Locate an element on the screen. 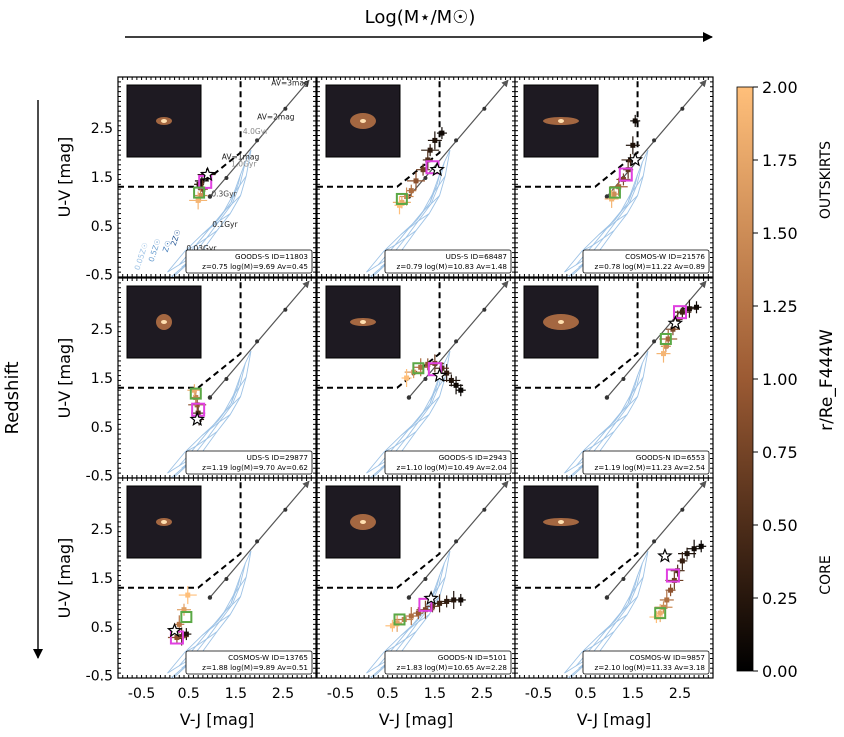 The image size is (844, 737). colorbar-gradient is located at coordinates (745, 379).